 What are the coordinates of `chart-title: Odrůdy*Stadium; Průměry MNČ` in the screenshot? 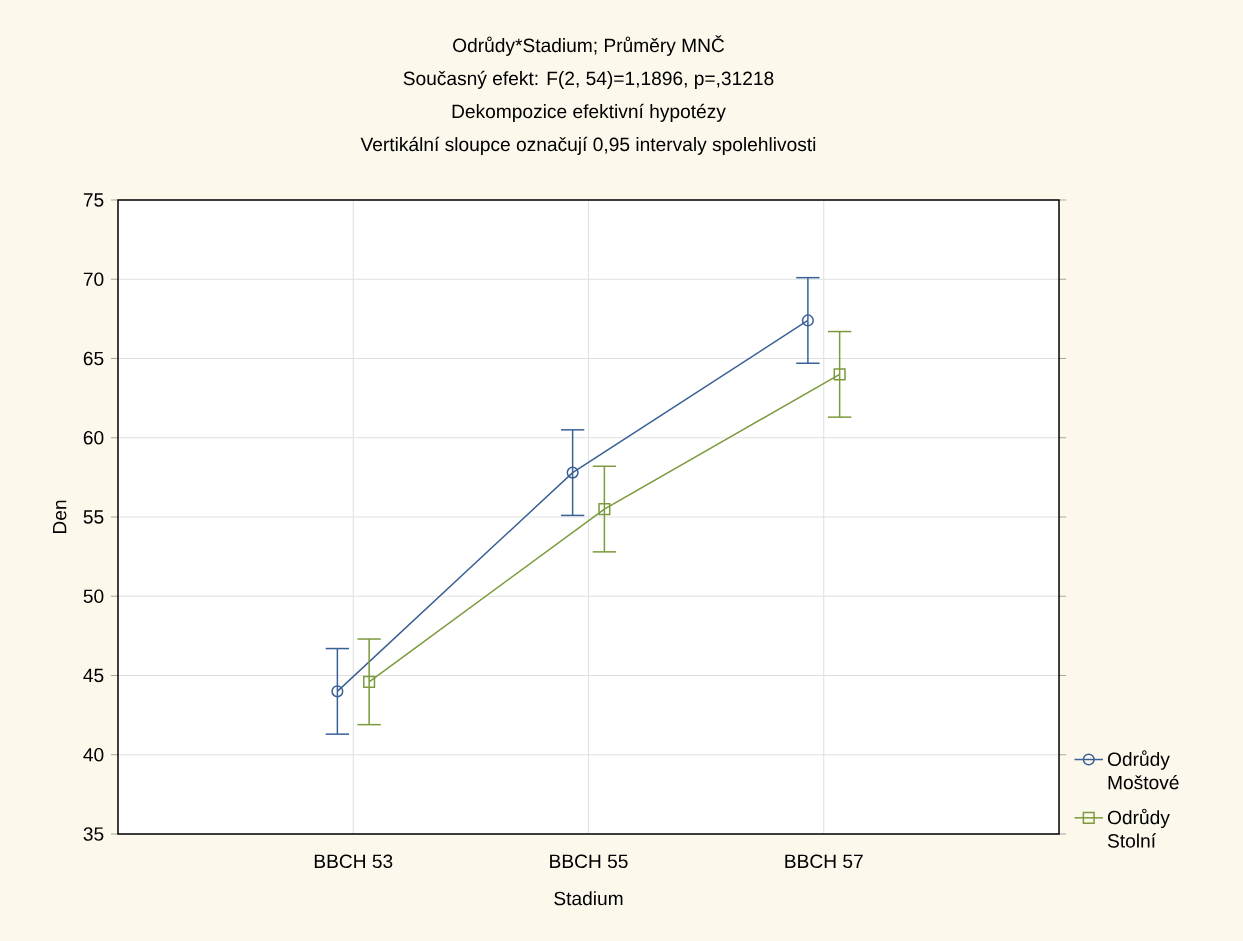 It's located at (589, 45).